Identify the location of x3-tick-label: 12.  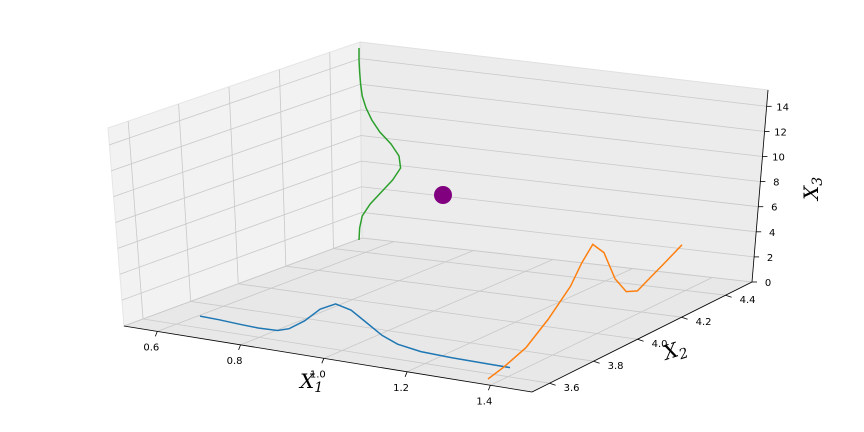
(780, 132).